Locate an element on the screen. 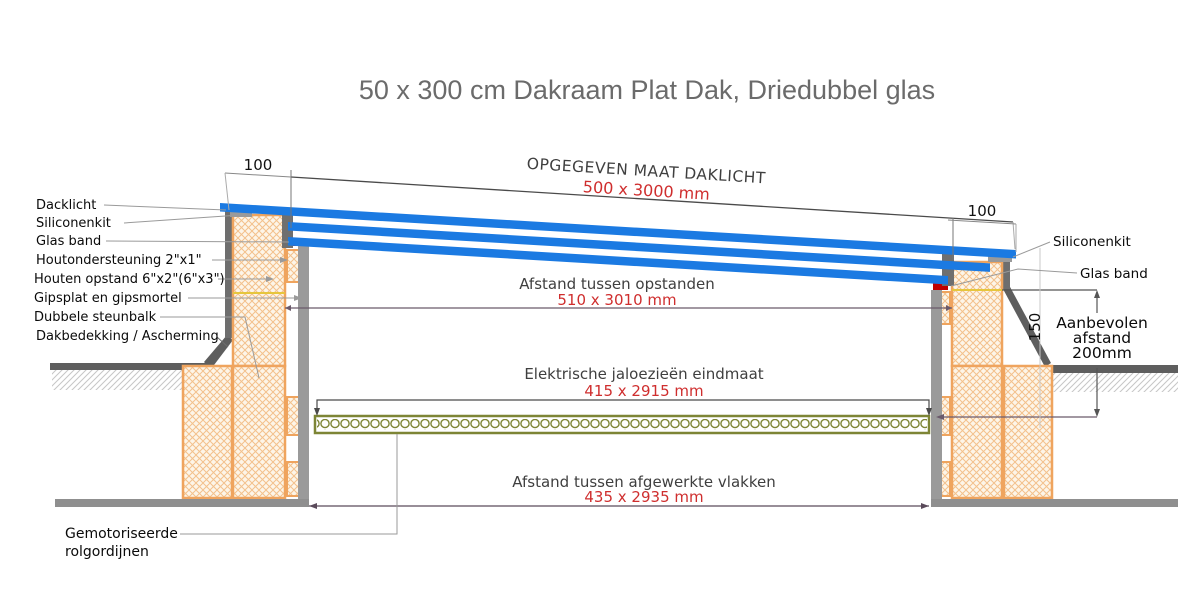 The width and height of the screenshot is (1200, 591). label-siliconenkit-right: Siliconenkit is located at coordinates (1092, 242).